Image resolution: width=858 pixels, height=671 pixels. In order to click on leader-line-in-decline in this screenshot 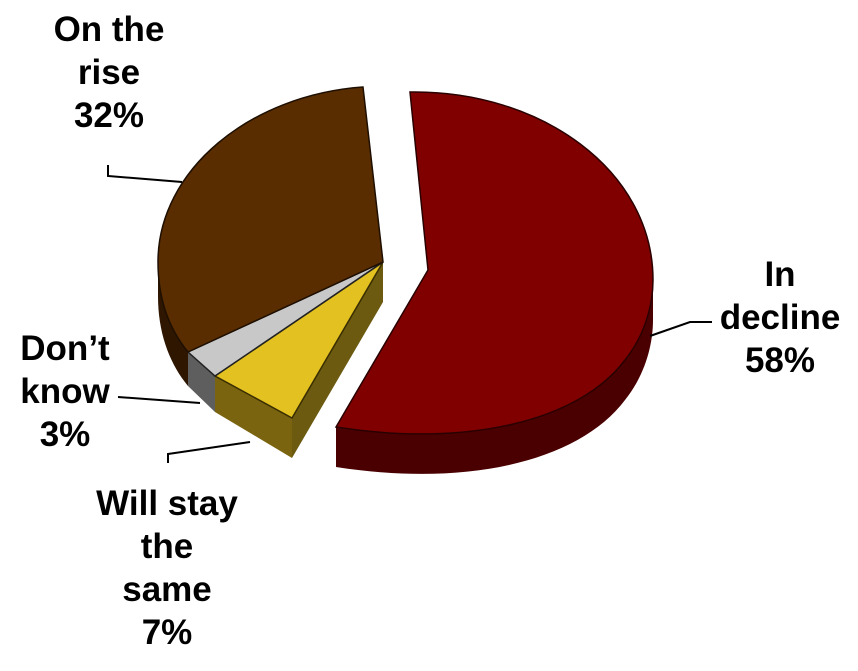, I will do `click(680, 329)`.